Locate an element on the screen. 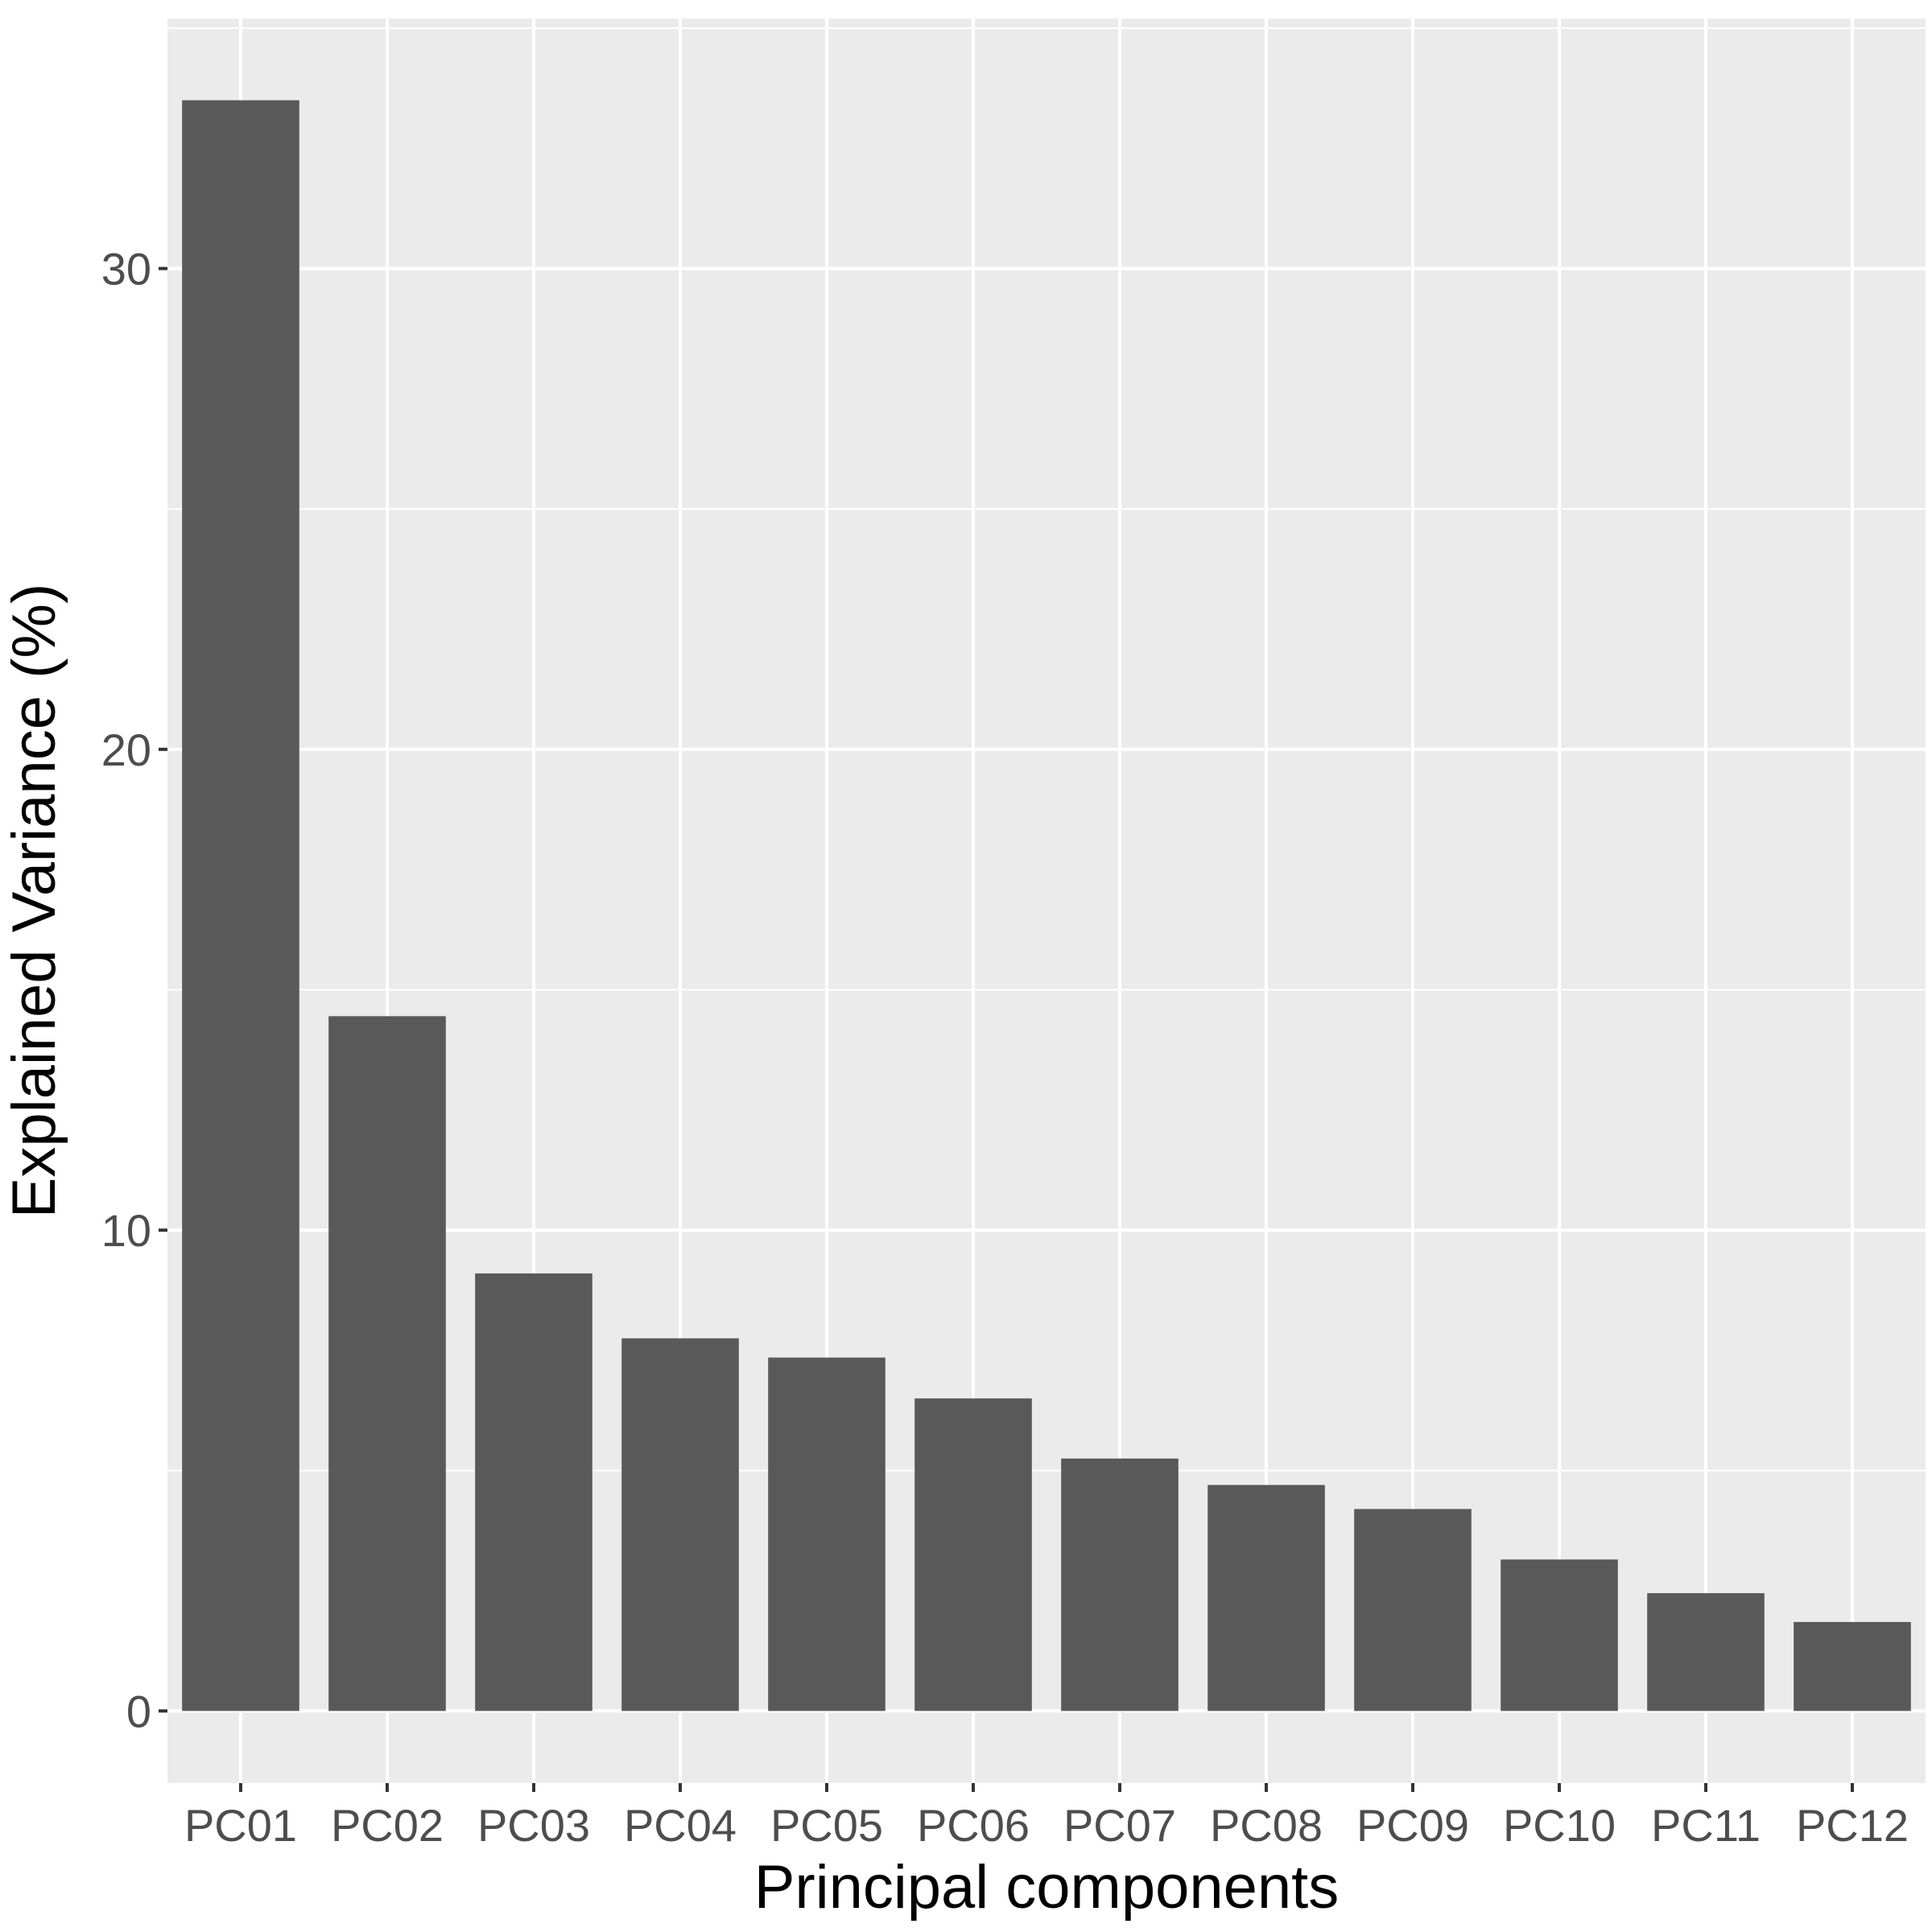 Image resolution: width=1932 pixels, height=1932 pixels. x-tick-label-pc05: PC05 is located at coordinates (826, 1825).